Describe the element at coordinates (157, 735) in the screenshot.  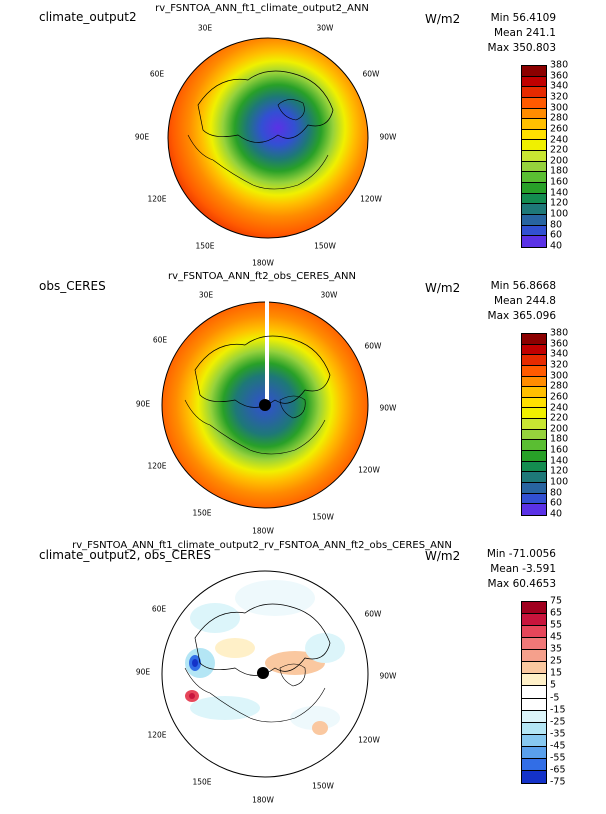
I see `lon-label-120E: 120E` at that location.